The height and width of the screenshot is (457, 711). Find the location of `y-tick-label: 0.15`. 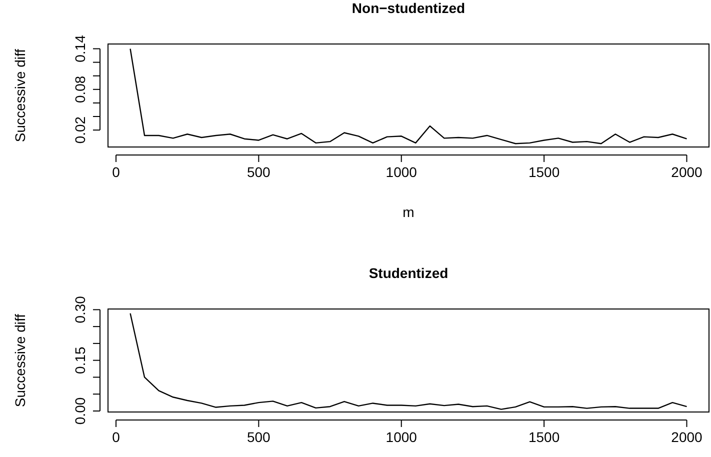

y-tick-label: 0.15 is located at coordinates (80, 360).